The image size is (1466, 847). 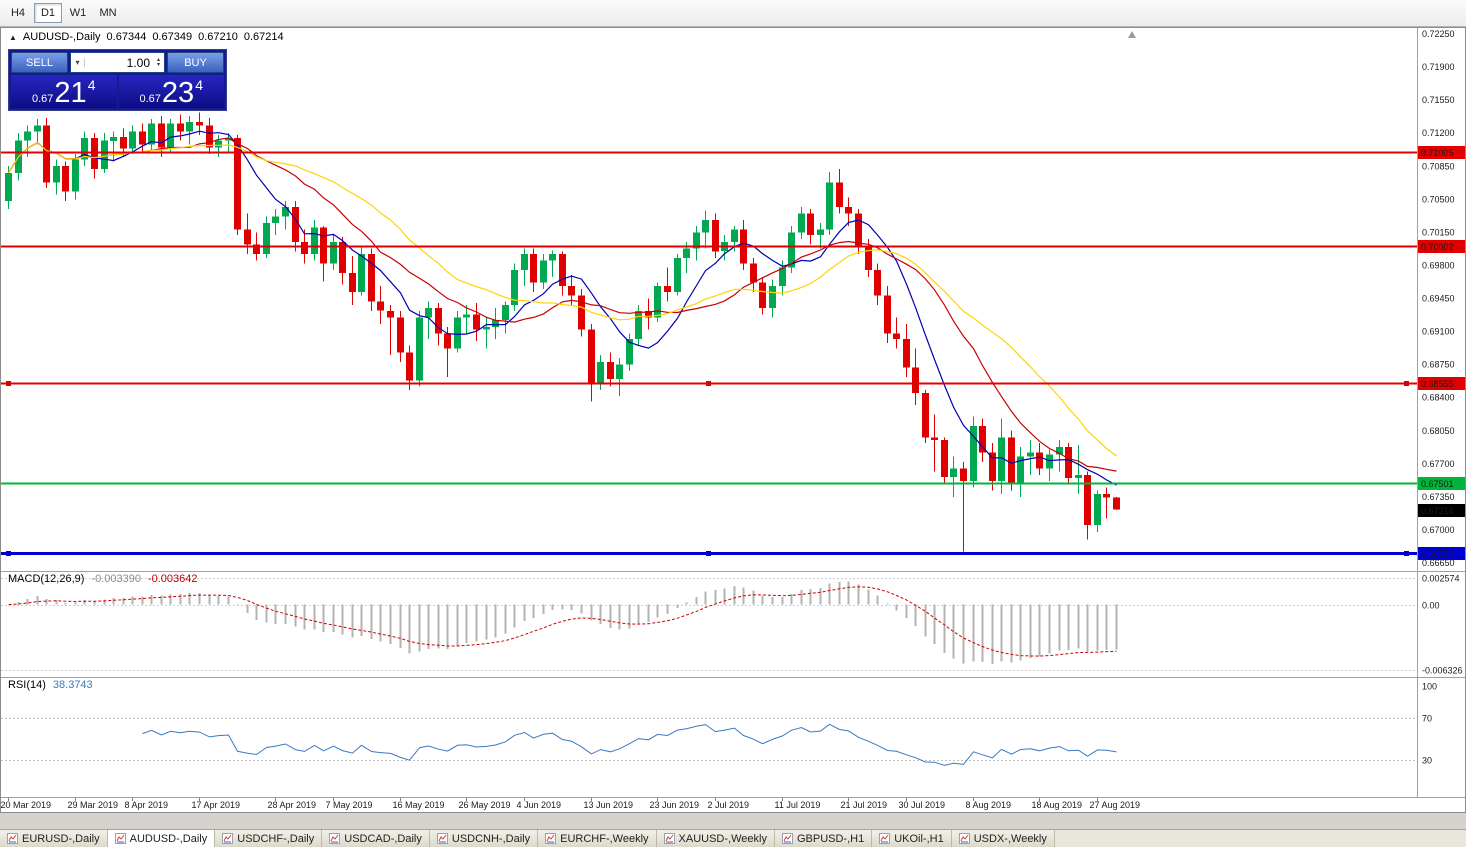 I want to click on chart-tab-eurusd-daily: EURUSD-,Daily, so click(x=54, y=838).